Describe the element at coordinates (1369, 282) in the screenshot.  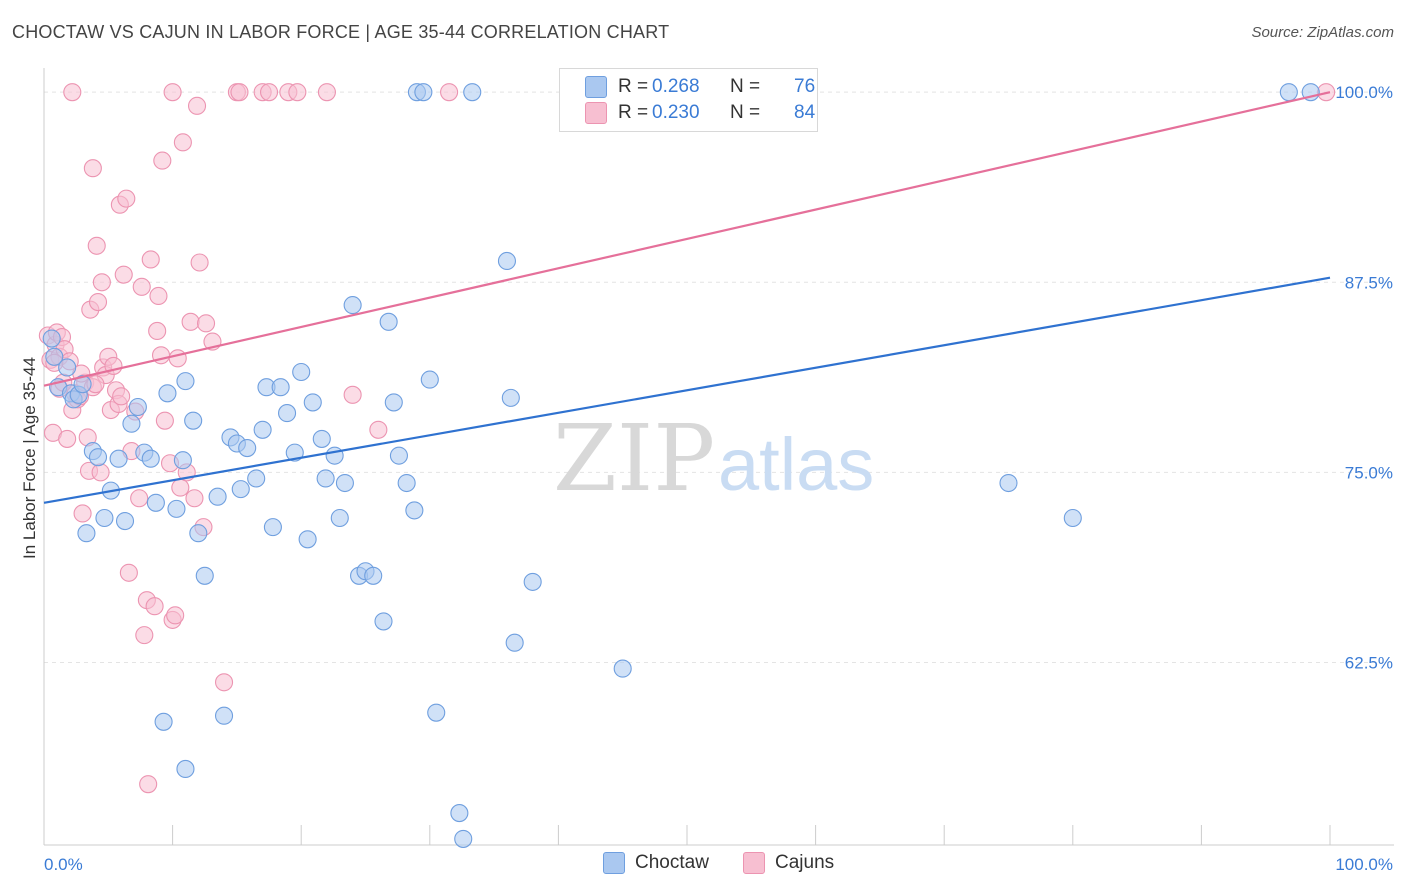
I see `y-tick-label: 87.5%` at that location.